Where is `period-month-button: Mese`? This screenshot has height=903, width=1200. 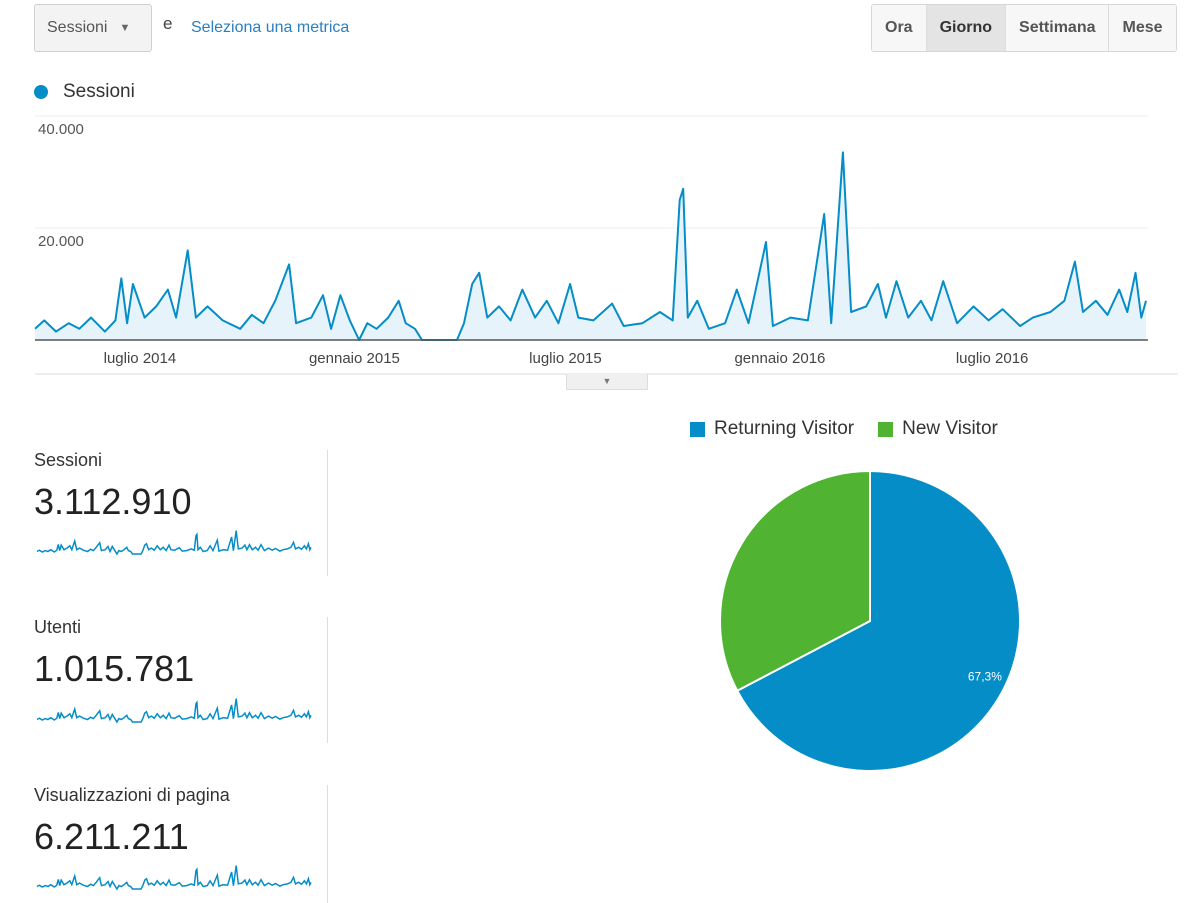
period-month-button: Mese is located at coordinates (1142, 28).